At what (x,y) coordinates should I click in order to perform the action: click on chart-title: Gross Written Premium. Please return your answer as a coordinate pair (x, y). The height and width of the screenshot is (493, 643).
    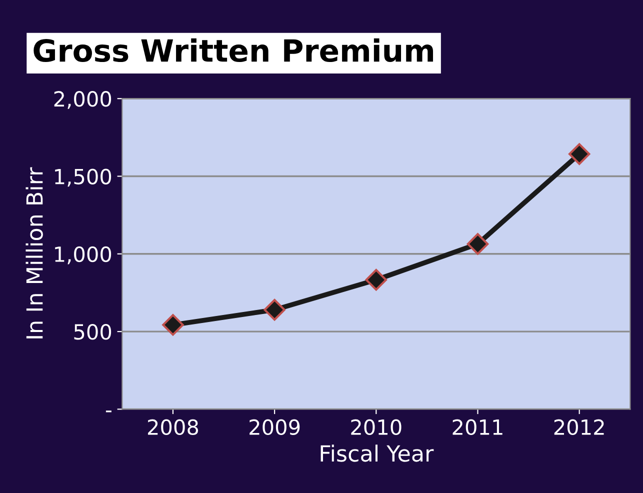
    Looking at the image, I should click on (234, 50).